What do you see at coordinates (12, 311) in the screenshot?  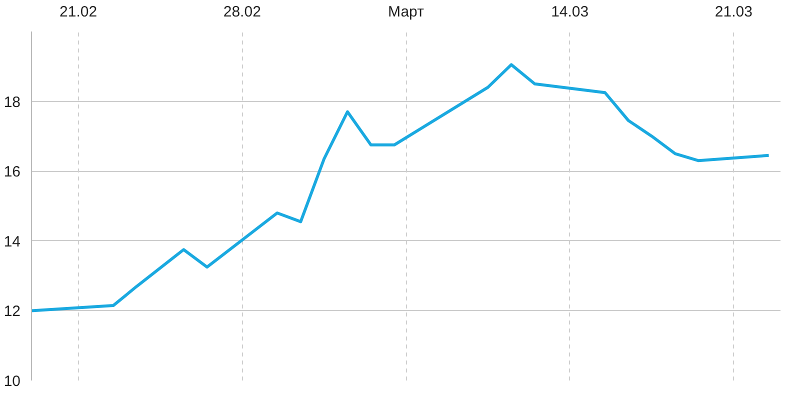 I see `y-tick-label: 12` at bounding box center [12, 311].